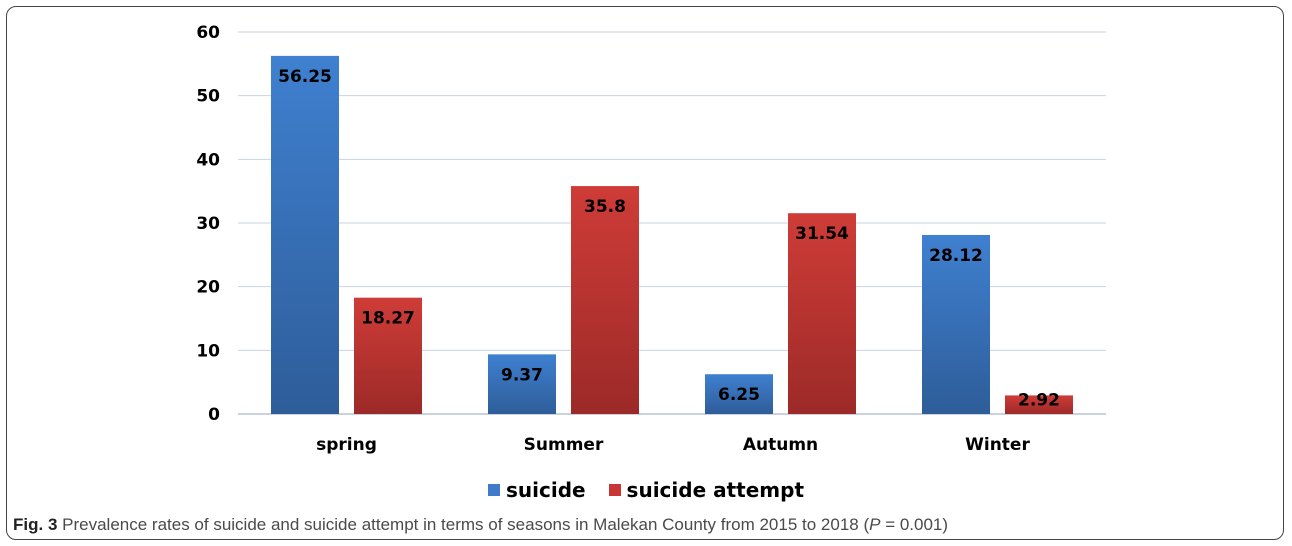  I want to click on bar-suicide-autumn, so click(739, 394).